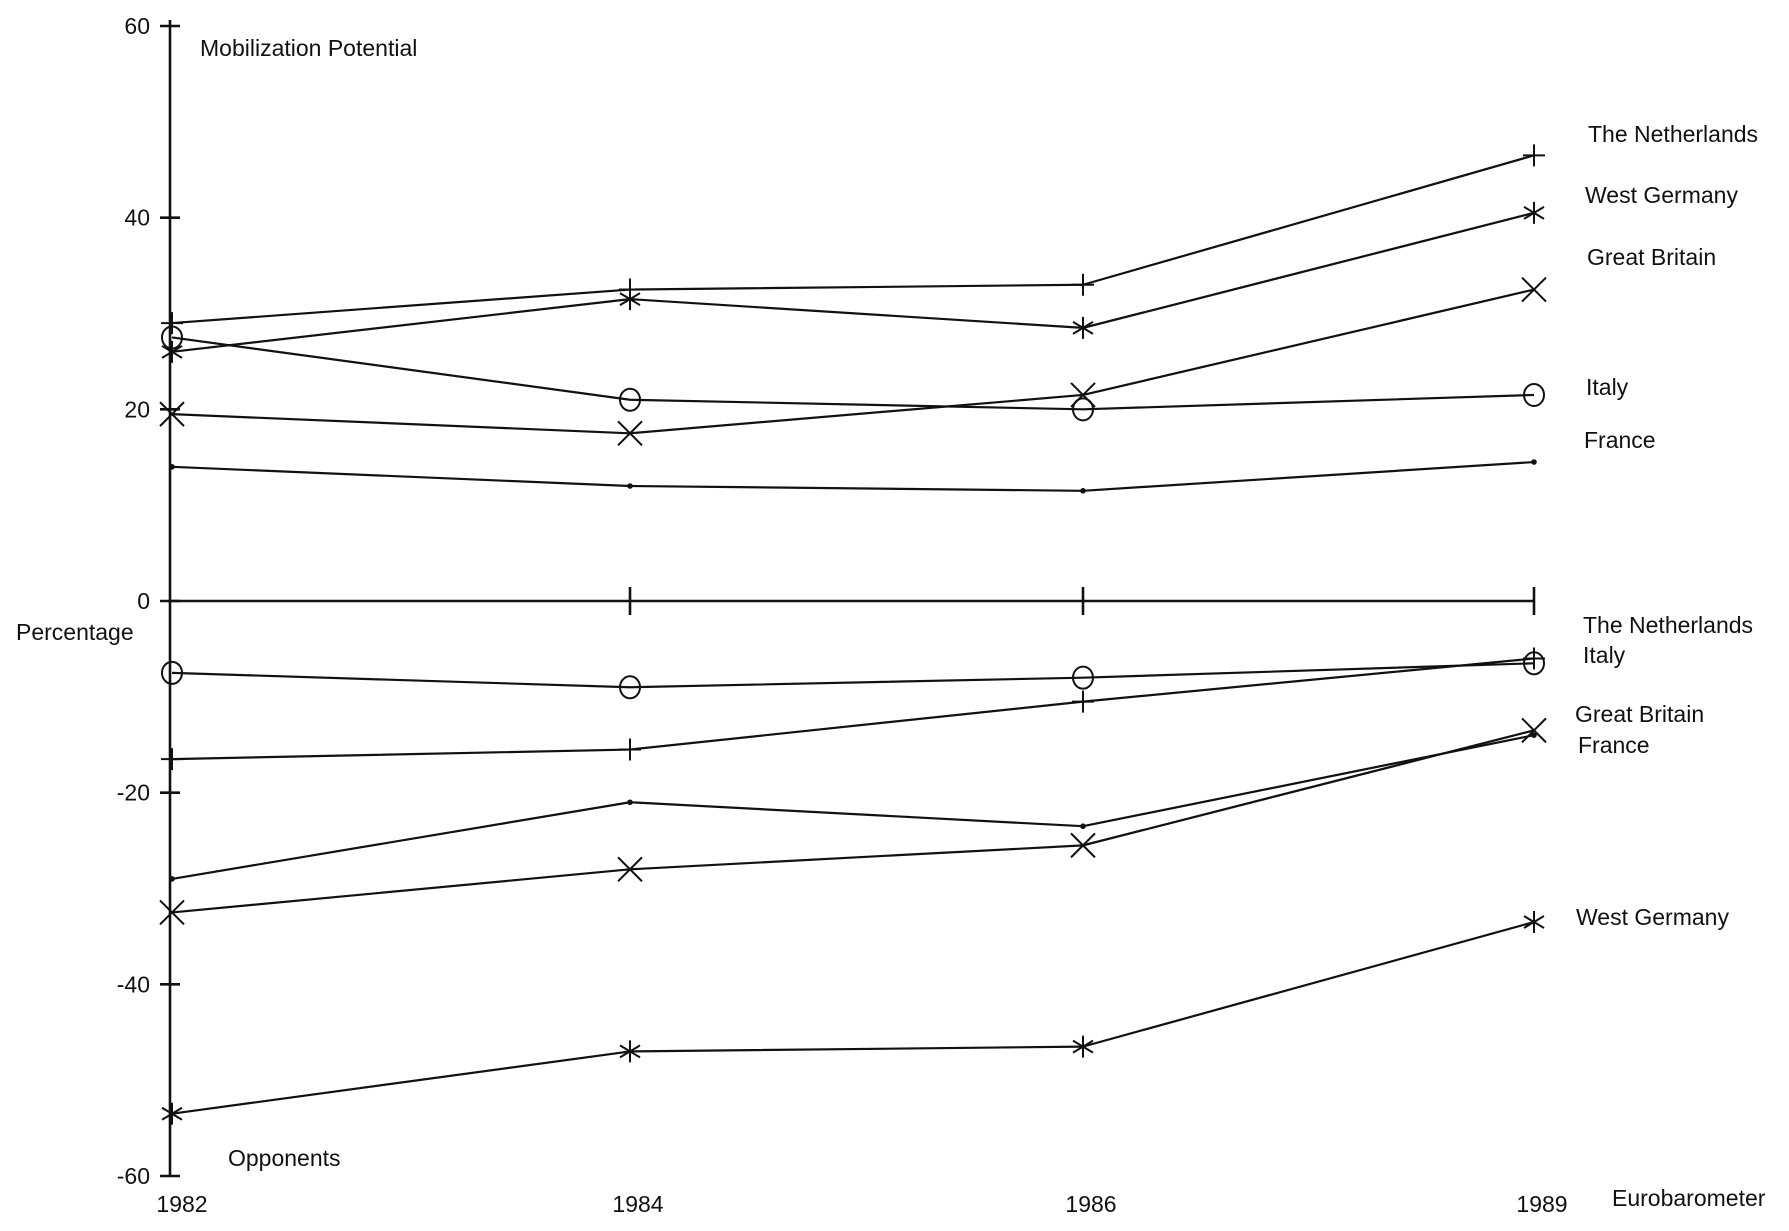 The image size is (1789, 1231). I want to click on x-tick-label: 1989, so click(1541, 1204).